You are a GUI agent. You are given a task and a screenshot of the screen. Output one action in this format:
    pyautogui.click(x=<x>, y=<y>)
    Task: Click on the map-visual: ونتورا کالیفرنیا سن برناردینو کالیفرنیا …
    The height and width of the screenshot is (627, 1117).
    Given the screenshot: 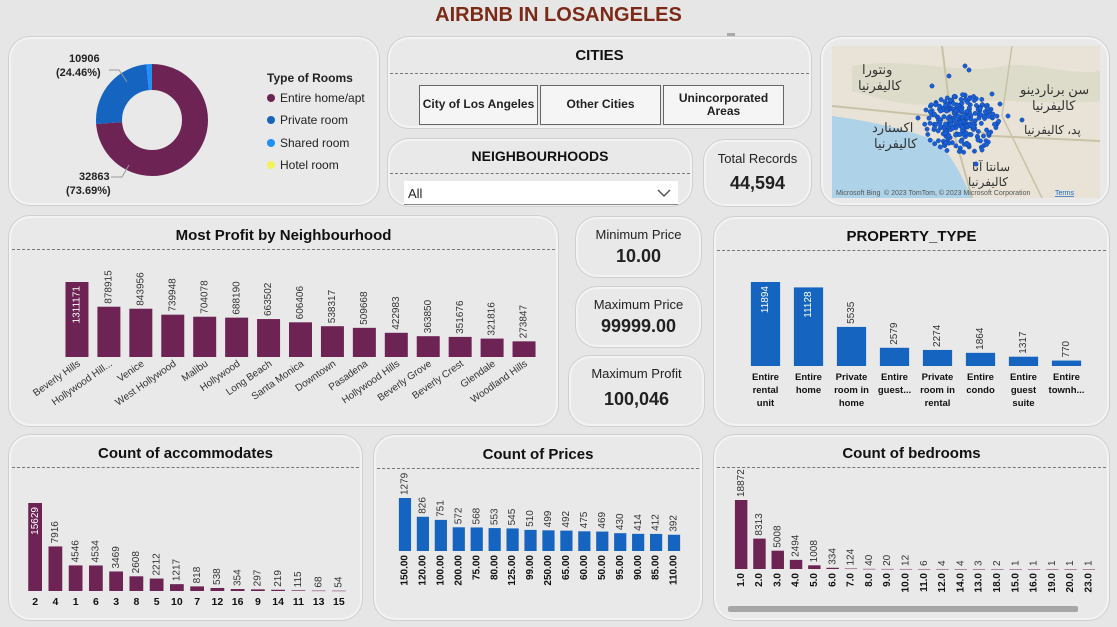 What is the action you would take?
    pyautogui.click(x=966, y=122)
    